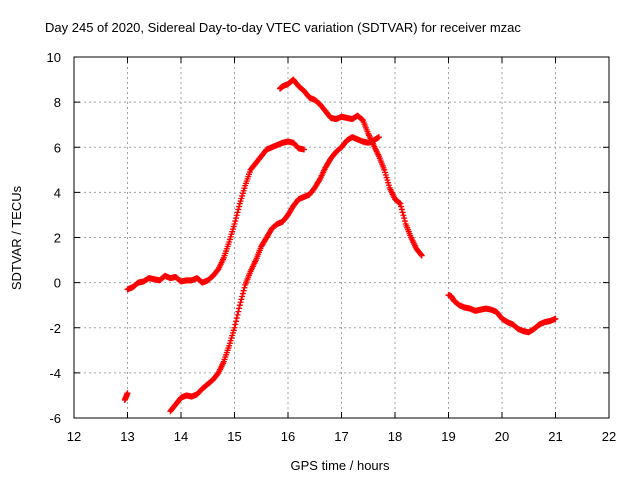 This screenshot has width=640, height=480. I want to click on x-tick-label: 18, so click(395, 436).